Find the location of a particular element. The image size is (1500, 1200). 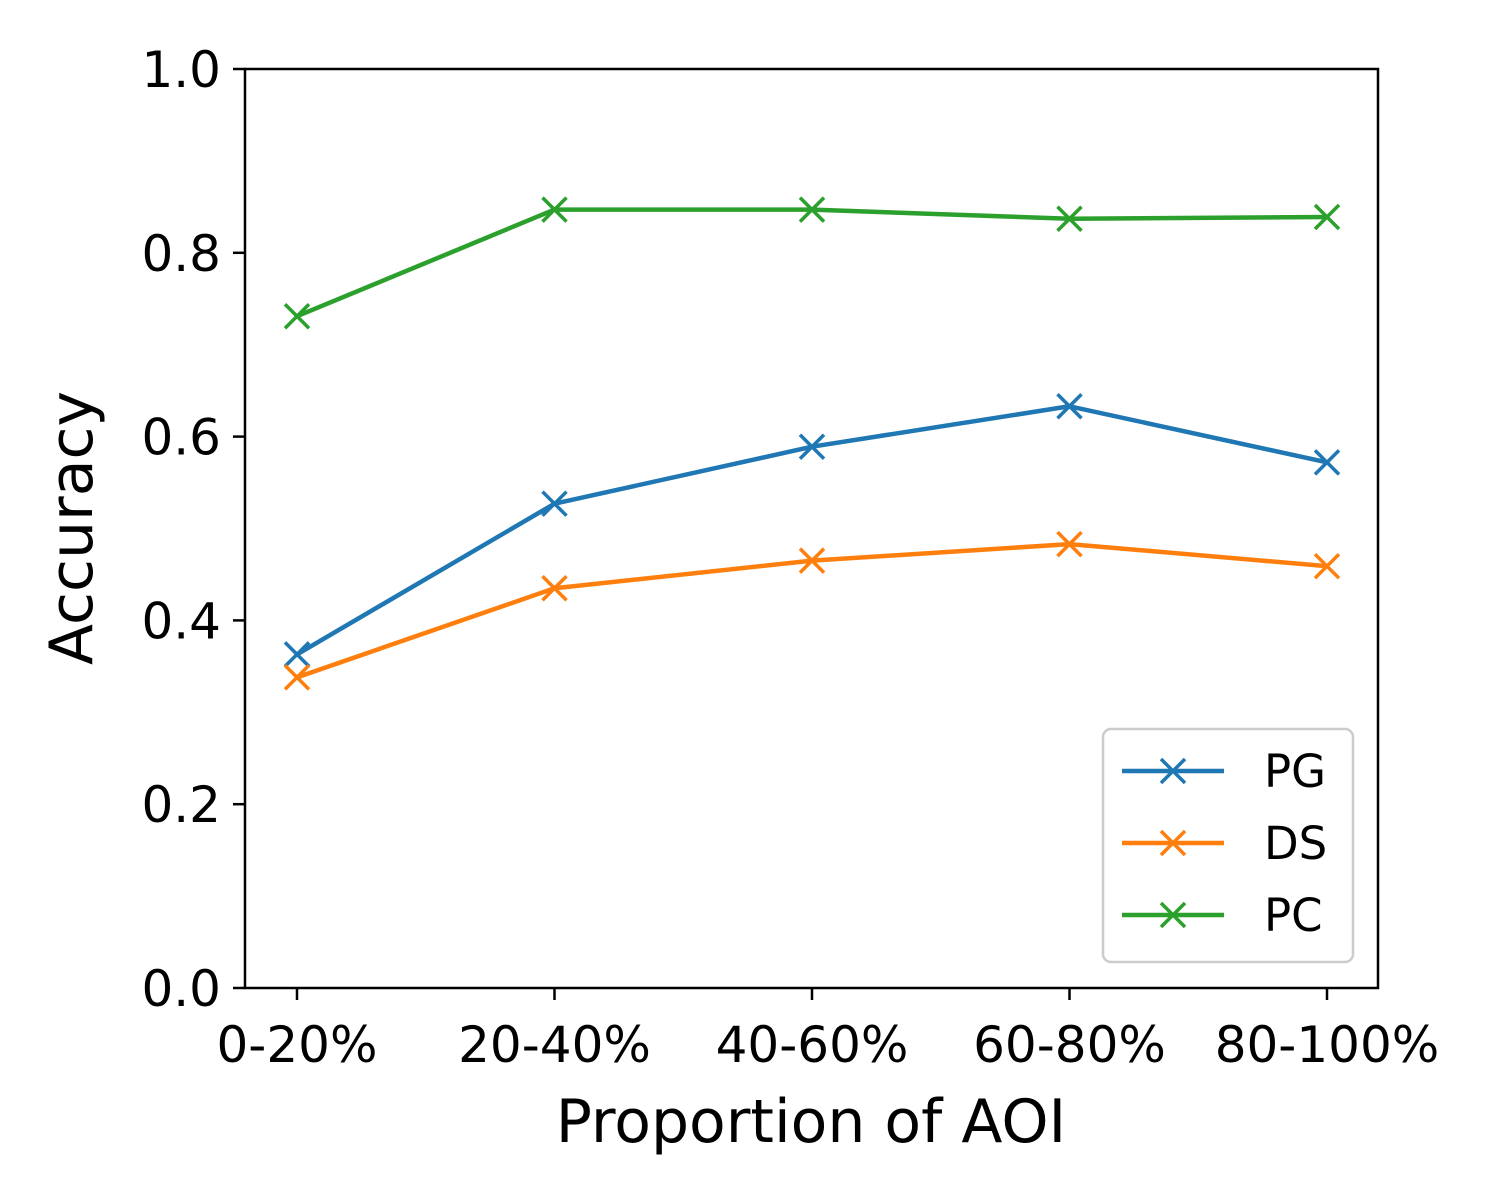

y-tick-label: 0.0 is located at coordinates (181, 989).